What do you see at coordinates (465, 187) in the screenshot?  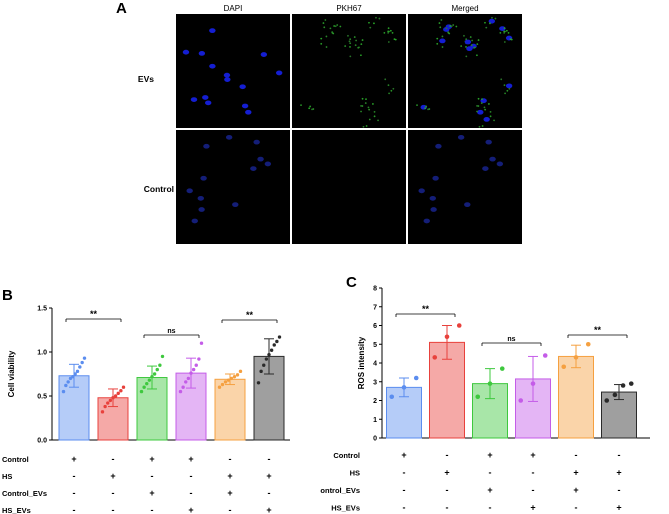 I see `micrograph-merged-control` at bounding box center [465, 187].